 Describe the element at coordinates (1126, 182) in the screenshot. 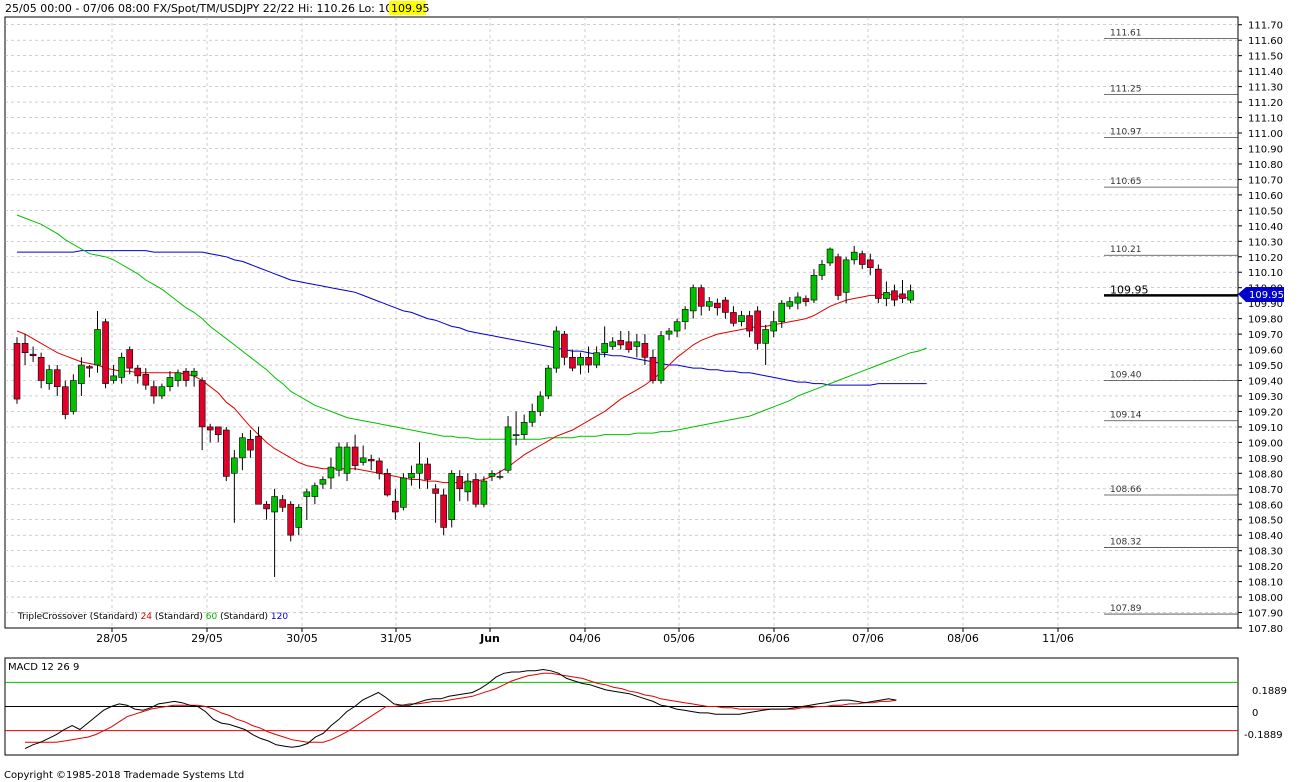

I see `level-label: 110.65` at that location.